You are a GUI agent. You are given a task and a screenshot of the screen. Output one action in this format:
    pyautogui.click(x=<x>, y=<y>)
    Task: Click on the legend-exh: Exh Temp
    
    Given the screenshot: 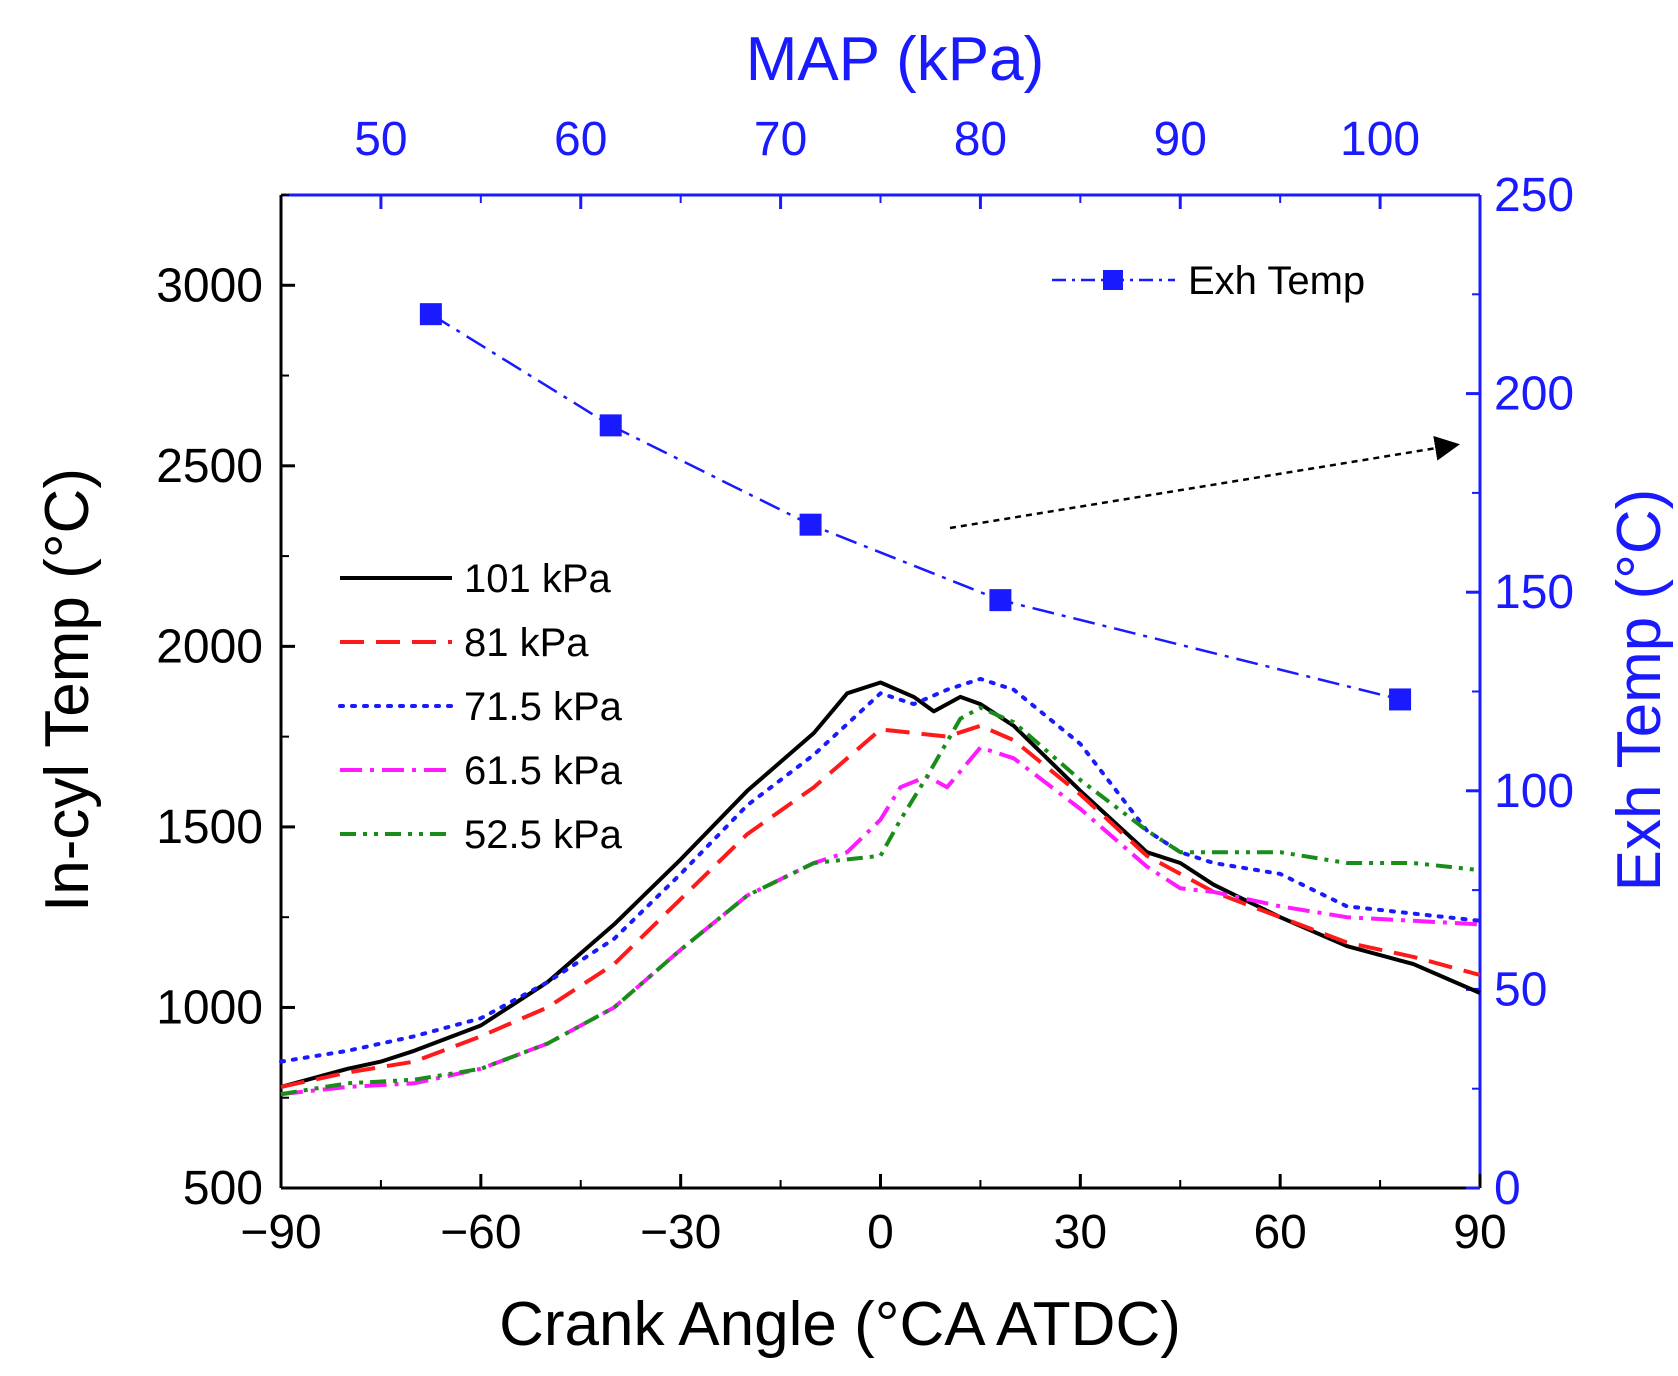 What is the action you would take?
    pyautogui.click(x=1208, y=281)
    